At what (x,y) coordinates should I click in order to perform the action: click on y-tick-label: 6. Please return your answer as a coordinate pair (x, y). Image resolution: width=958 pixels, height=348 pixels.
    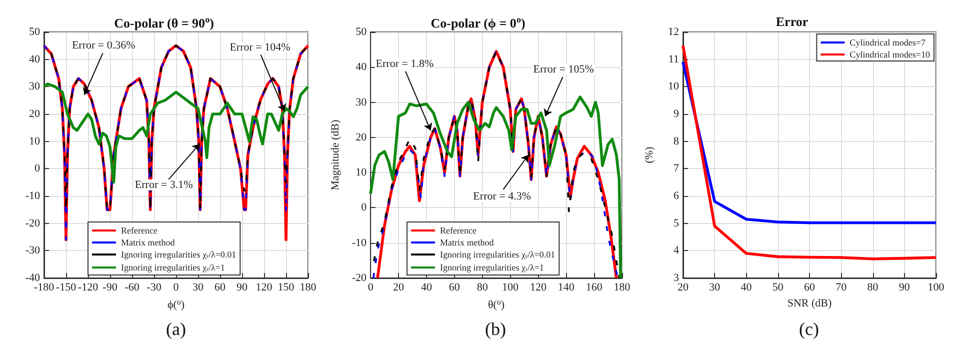
    Looking at the image, I should click on (677, 196).